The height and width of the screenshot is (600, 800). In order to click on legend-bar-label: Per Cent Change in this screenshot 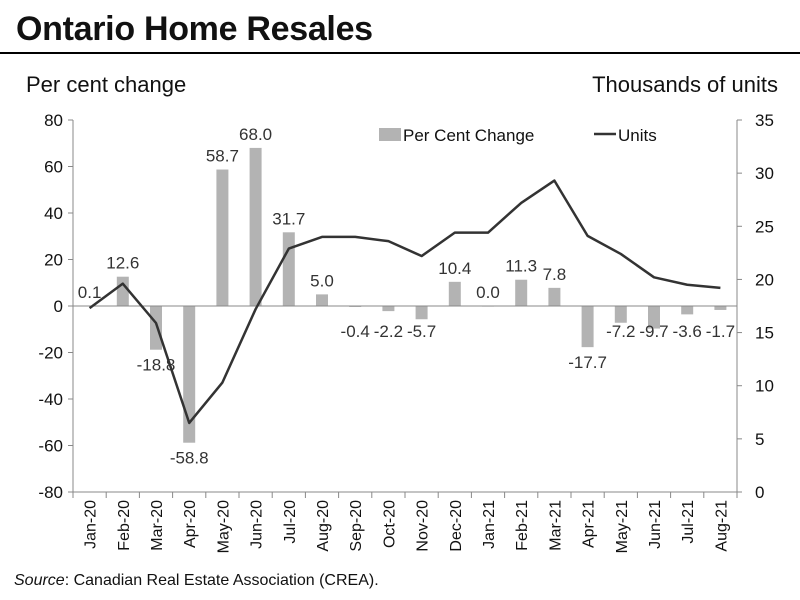, I will do `click(468, 135)`.